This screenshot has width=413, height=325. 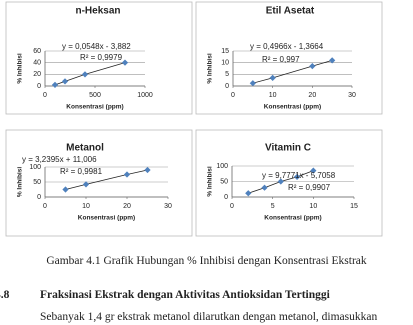 I want to click on equation: y = 0,4966x - 1,3664, so click(x=287, y=46).